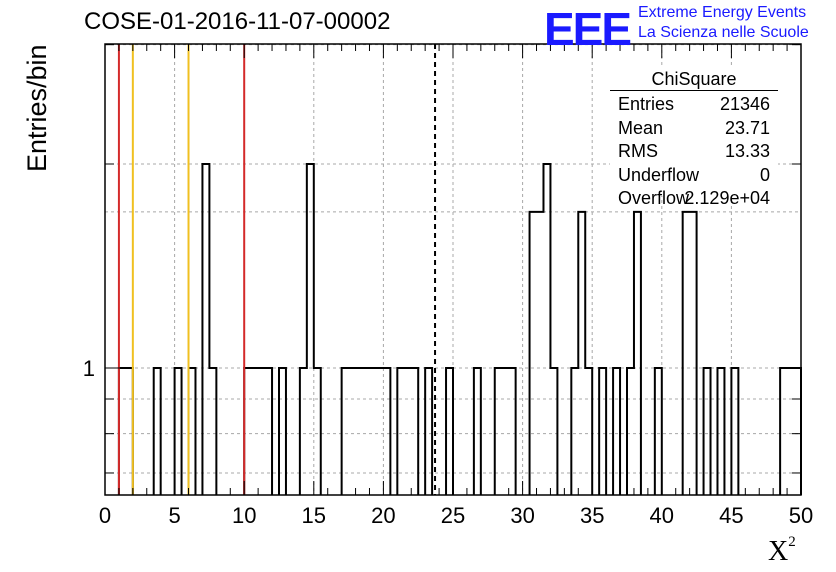 The width and height of the screenshot is (836, 572). Describe the element at coordinates (659, 174) in the screenshot. I see `stats-label: Underflow` at that location.